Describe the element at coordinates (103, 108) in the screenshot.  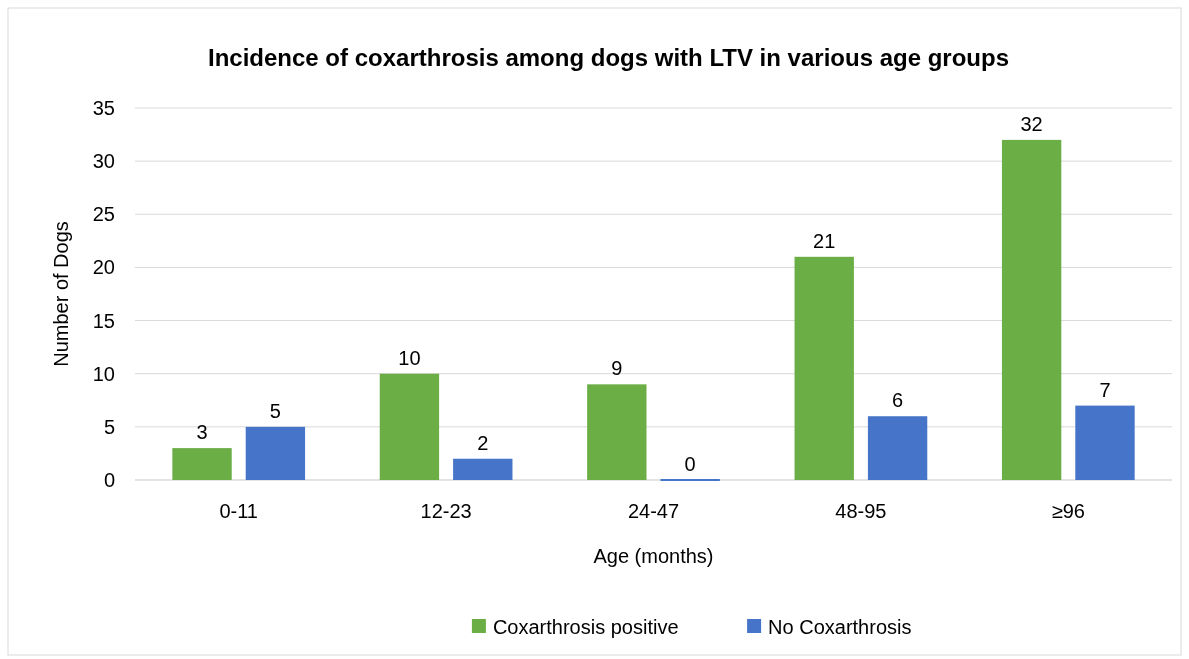
I see `y-tick-label: 35` at that location.